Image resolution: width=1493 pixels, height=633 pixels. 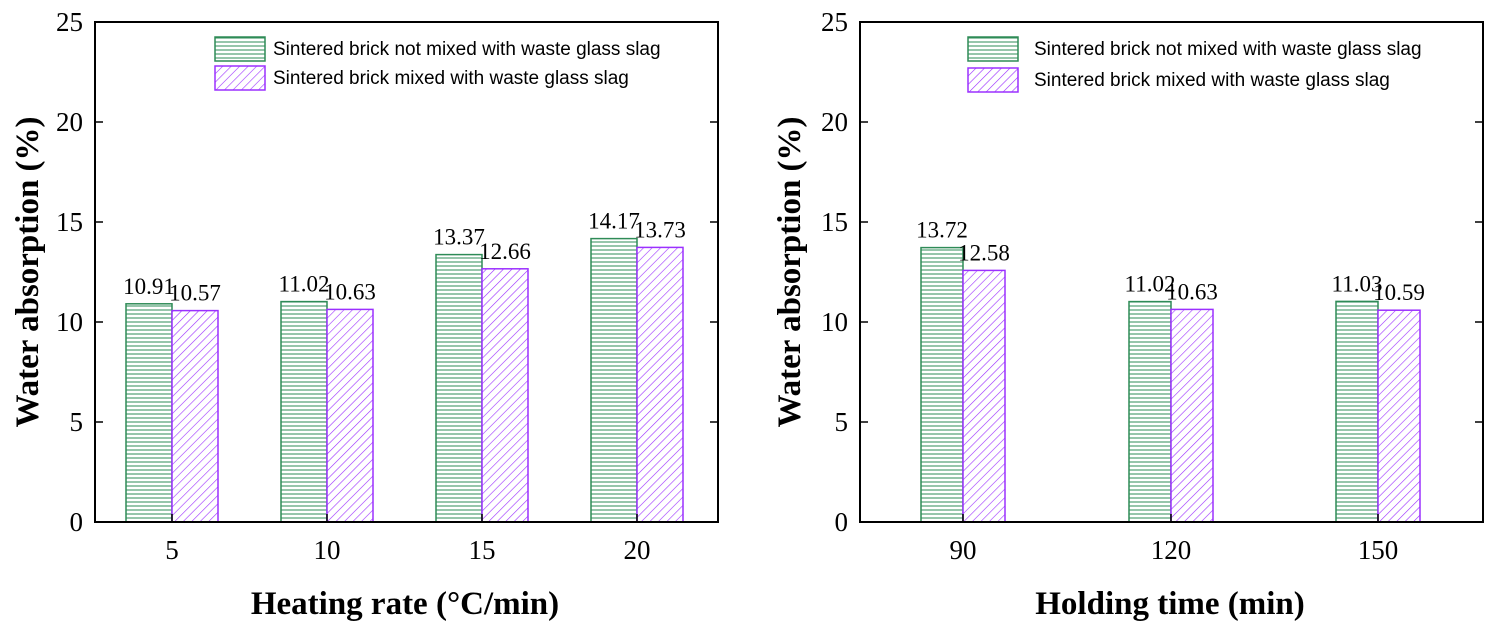 What do you see at coordinates (660, 229) in the screenshot?
I see `data-label-series2-20: 13.73` at bounding box center [660, 229].